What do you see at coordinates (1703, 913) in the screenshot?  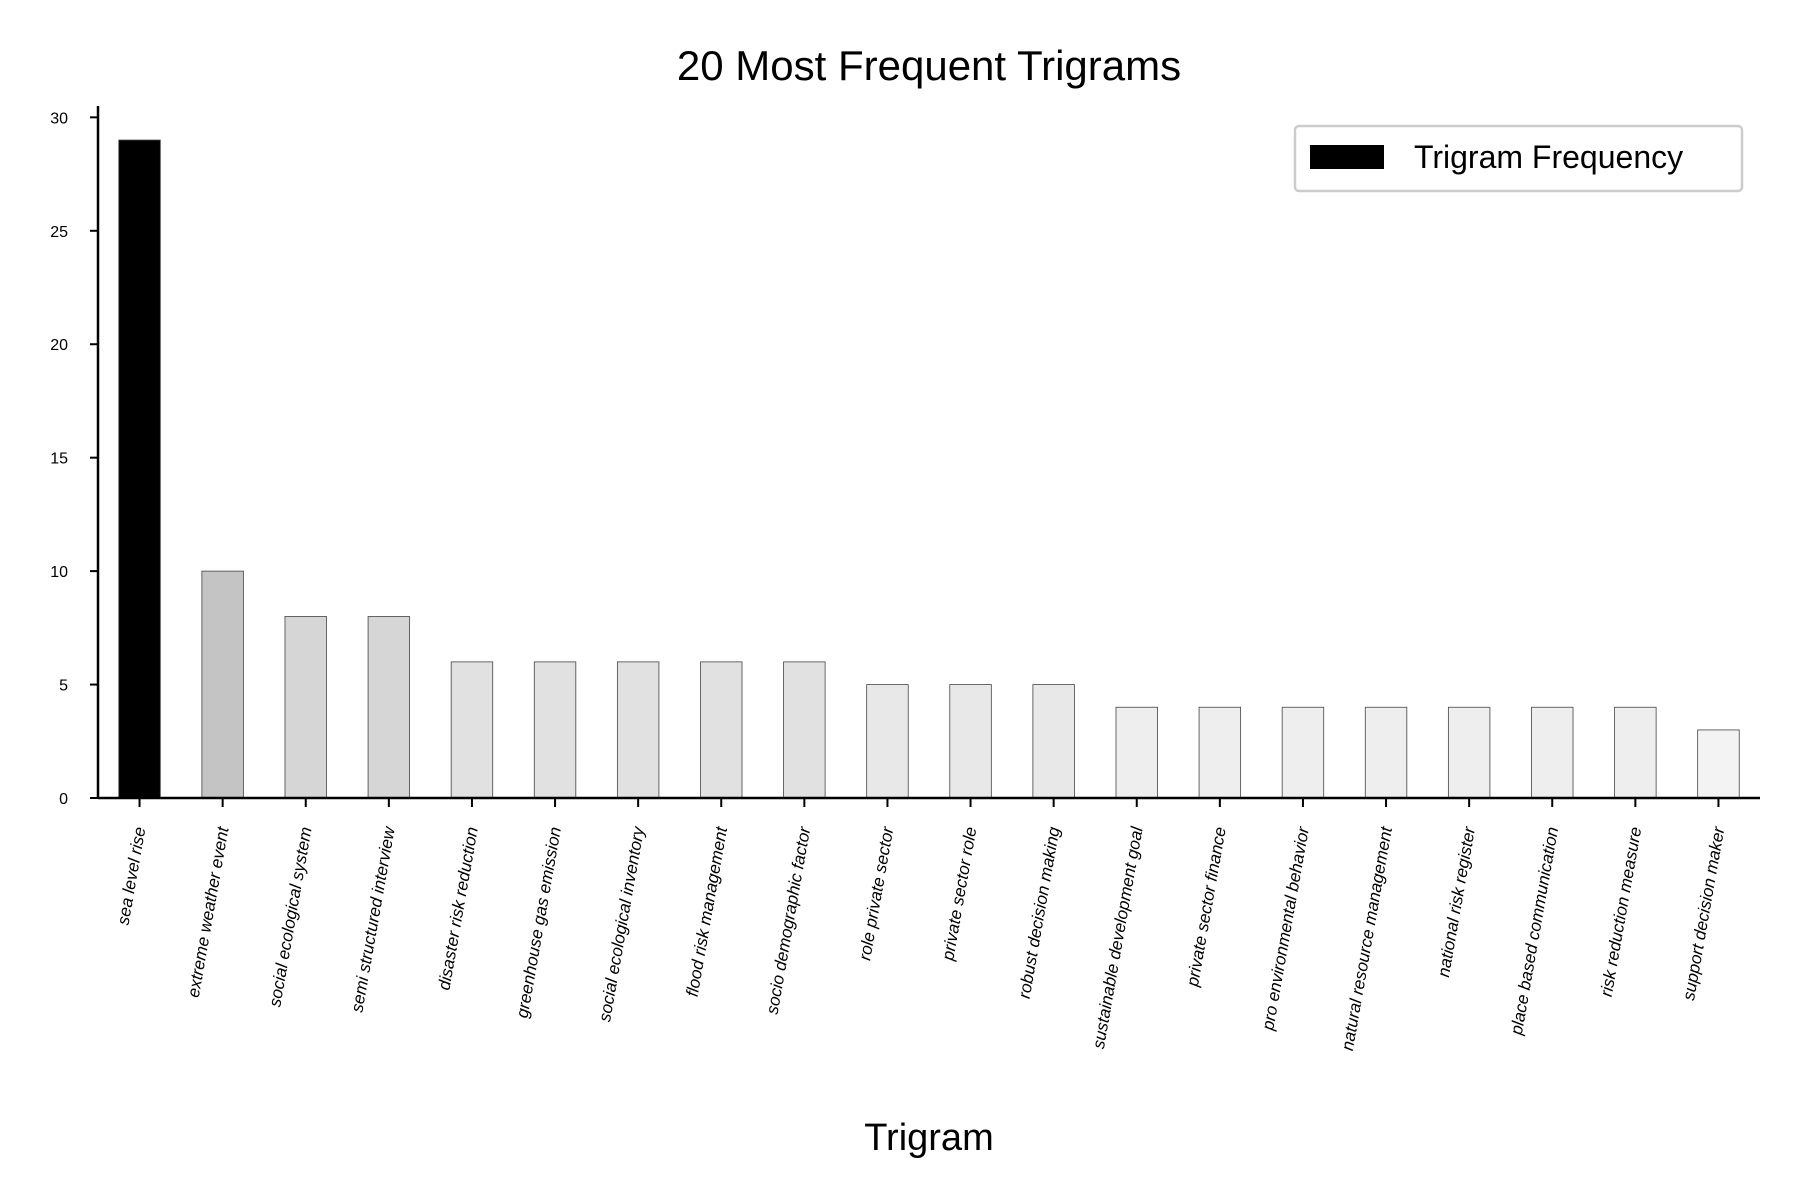 I see `x-tick-label: support decision maker` at bounding box center [1703, 913].